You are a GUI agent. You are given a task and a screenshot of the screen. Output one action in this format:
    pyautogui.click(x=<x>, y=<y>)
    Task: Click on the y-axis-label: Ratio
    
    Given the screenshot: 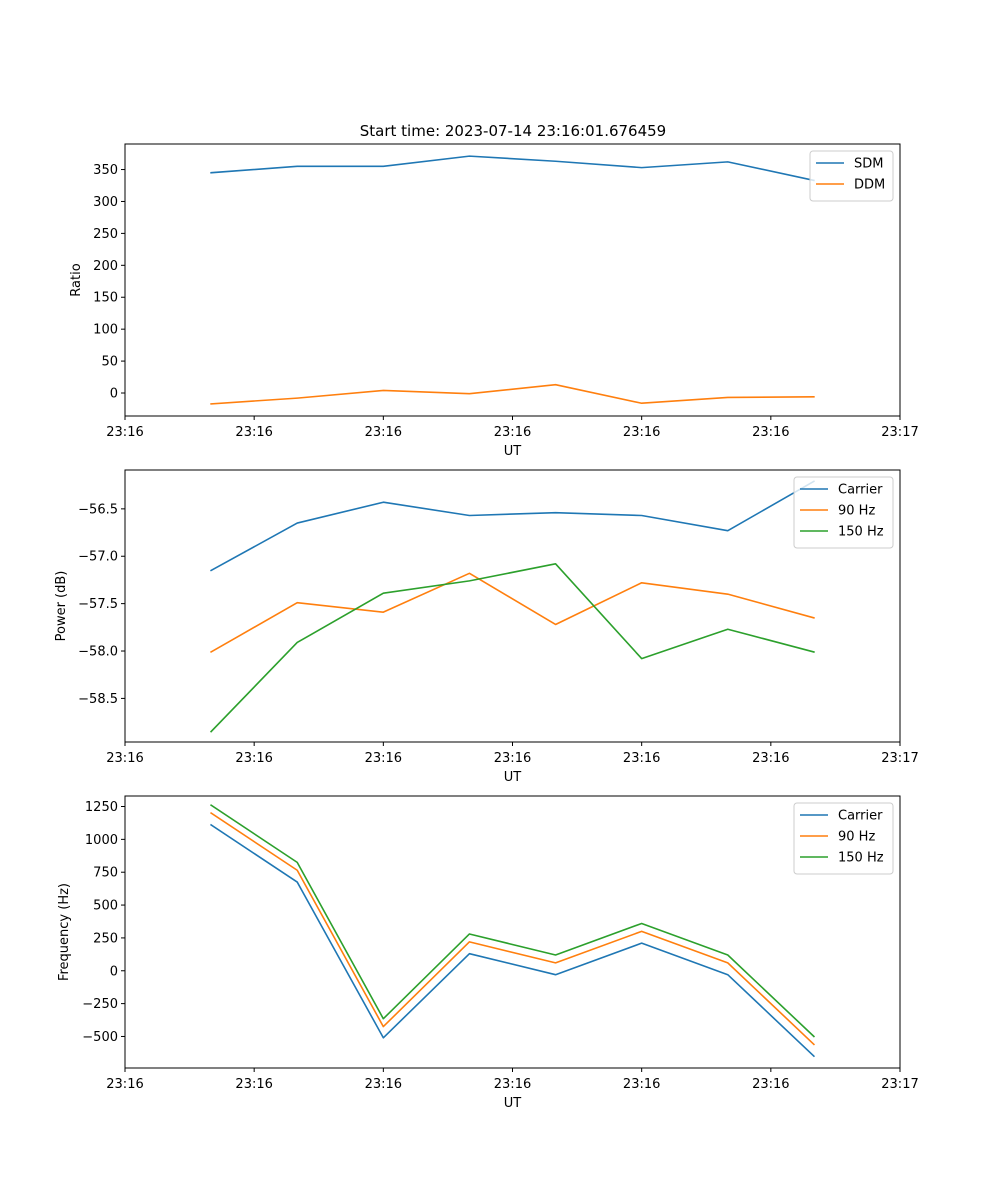 What is the action you would take?
    pyautogui.click(x=76, y=279)
    